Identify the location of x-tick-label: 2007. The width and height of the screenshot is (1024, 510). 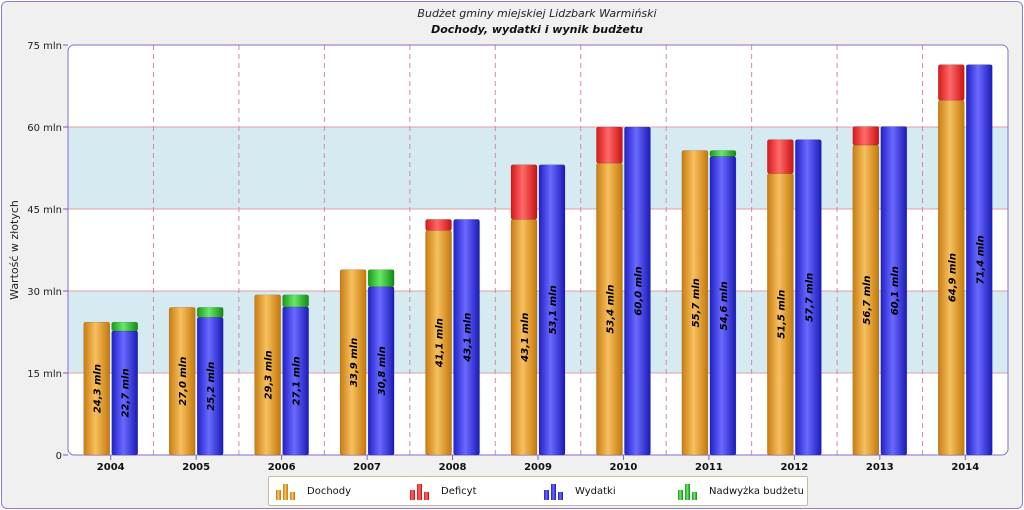
(367, 467).